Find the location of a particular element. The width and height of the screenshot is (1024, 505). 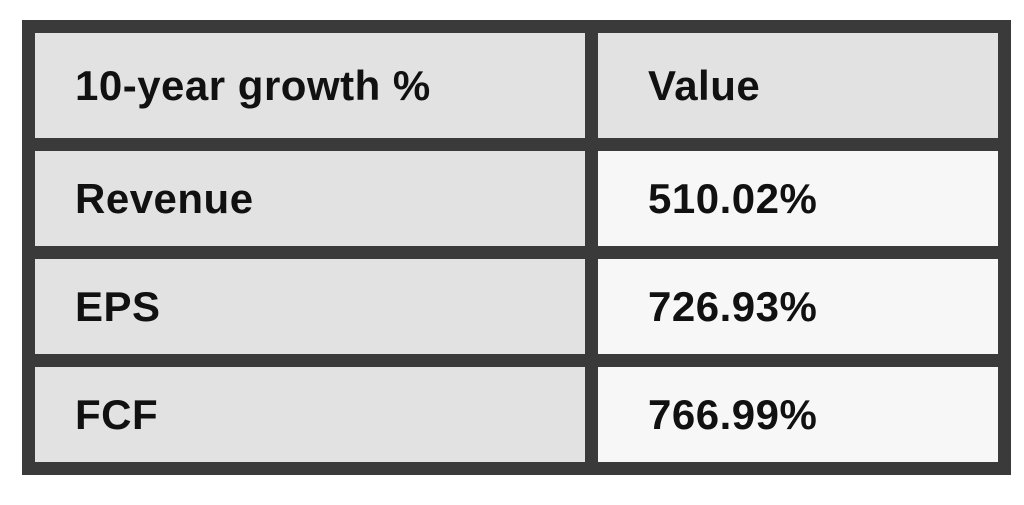

header-cell-metric: 10-year growth % is located at coordinates (310, 85).